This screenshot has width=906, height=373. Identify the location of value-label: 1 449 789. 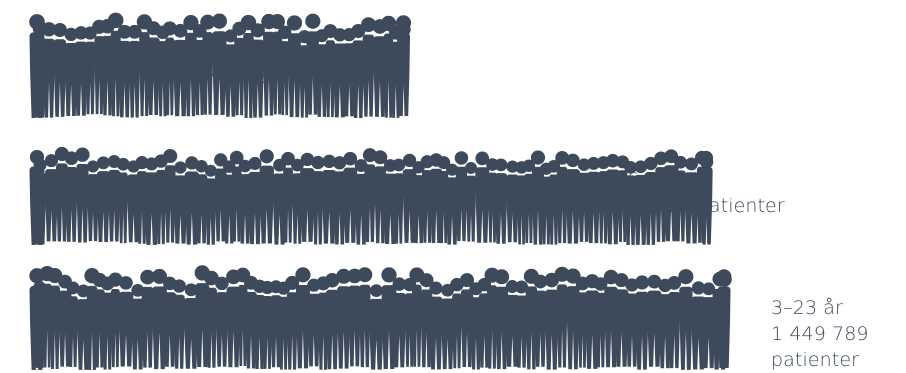
(820, 334).